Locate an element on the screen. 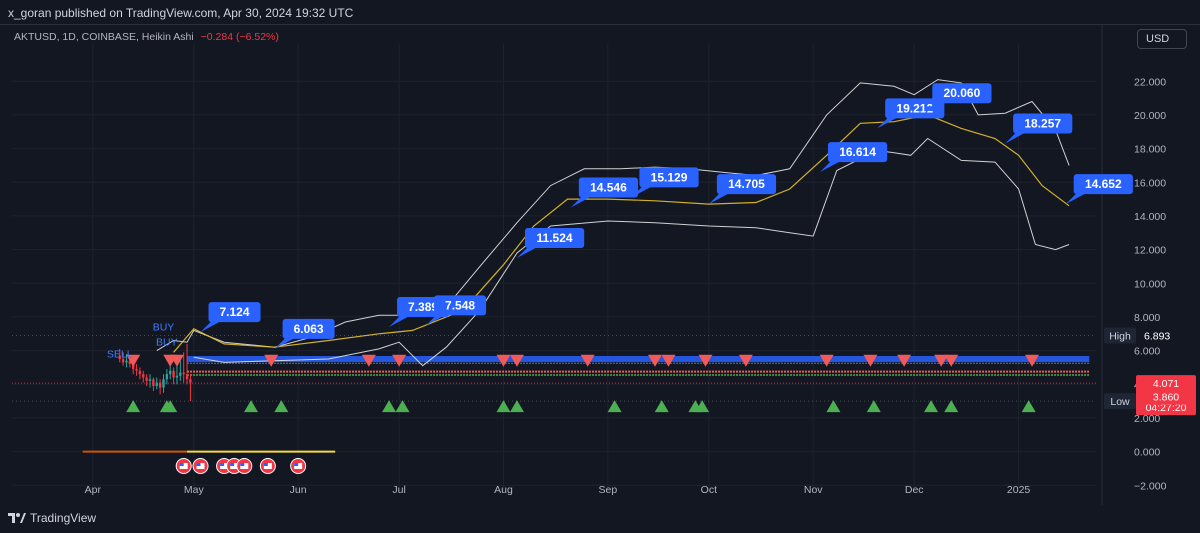 The height and width of the screenshot is (533, 1200). value-label-text: 18.257 is located at coordinates (1042, 124).